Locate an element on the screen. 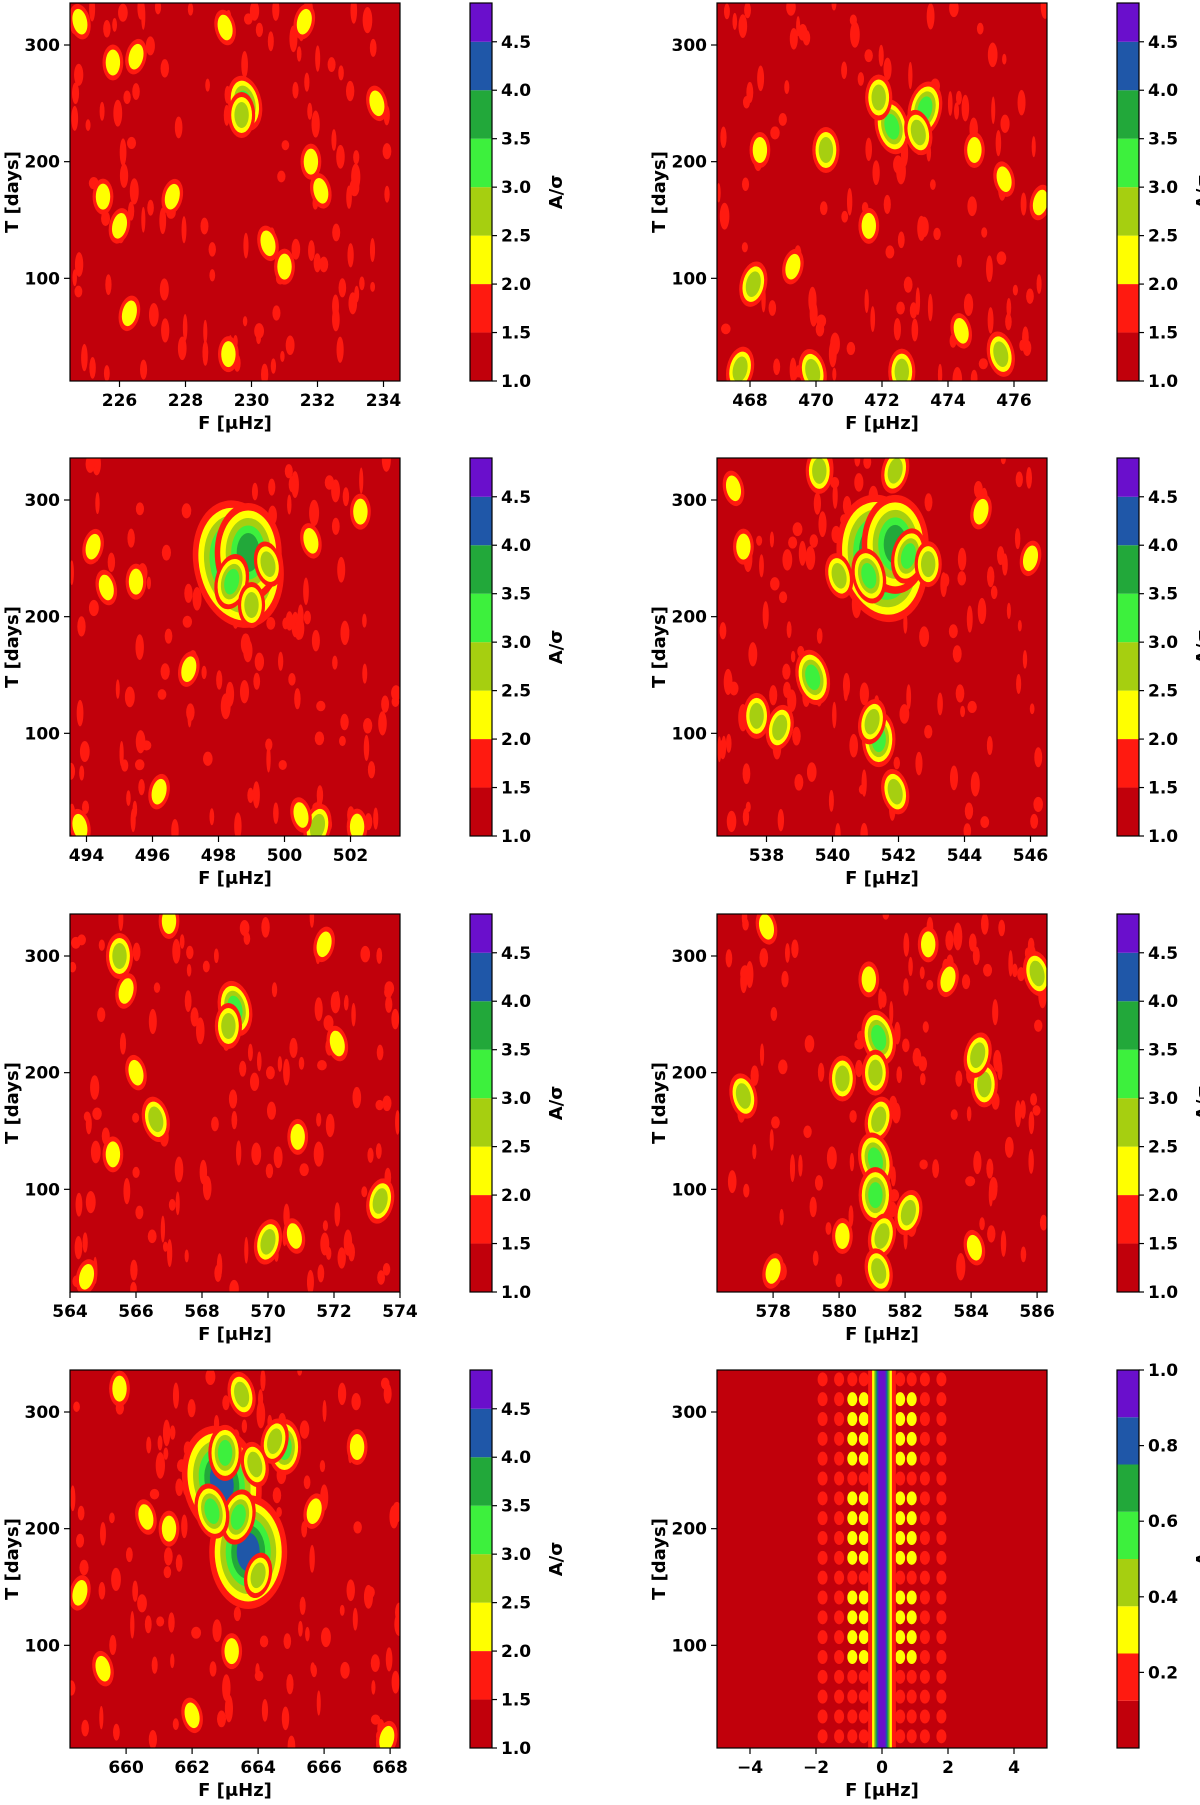 The image size is (1200, 1805). x-tick-label: 584 is located at coordinates (971, 1312).